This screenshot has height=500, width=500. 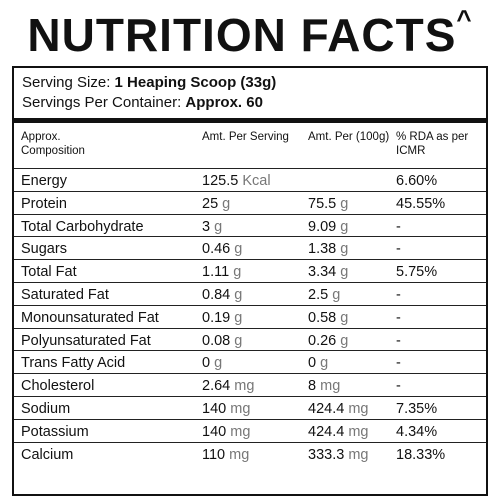 I want to click on label: Servings Per Container:, so click(x=102, y=102).